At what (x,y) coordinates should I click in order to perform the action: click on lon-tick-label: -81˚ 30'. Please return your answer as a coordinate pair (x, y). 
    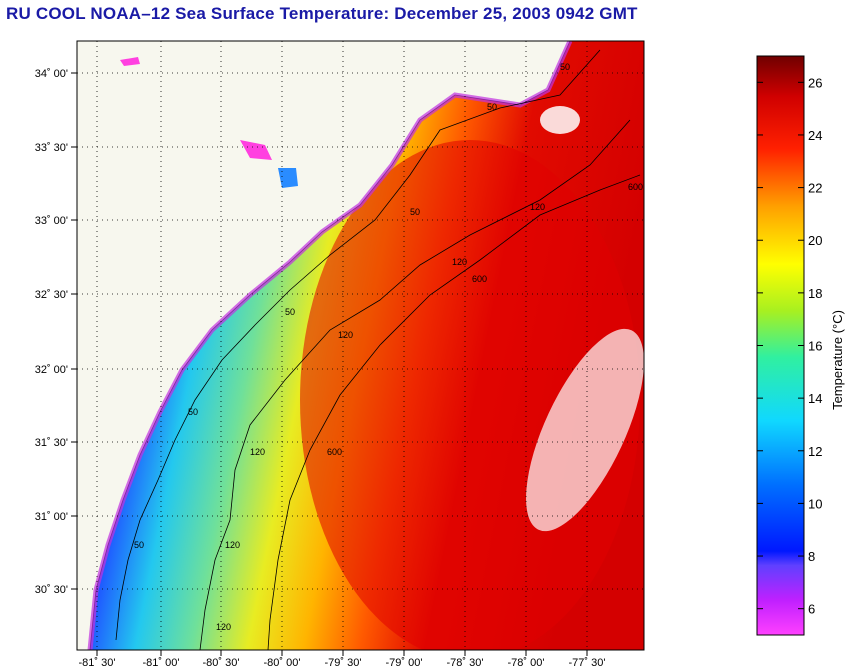
    Looking at the image, I should click on (97, 663).